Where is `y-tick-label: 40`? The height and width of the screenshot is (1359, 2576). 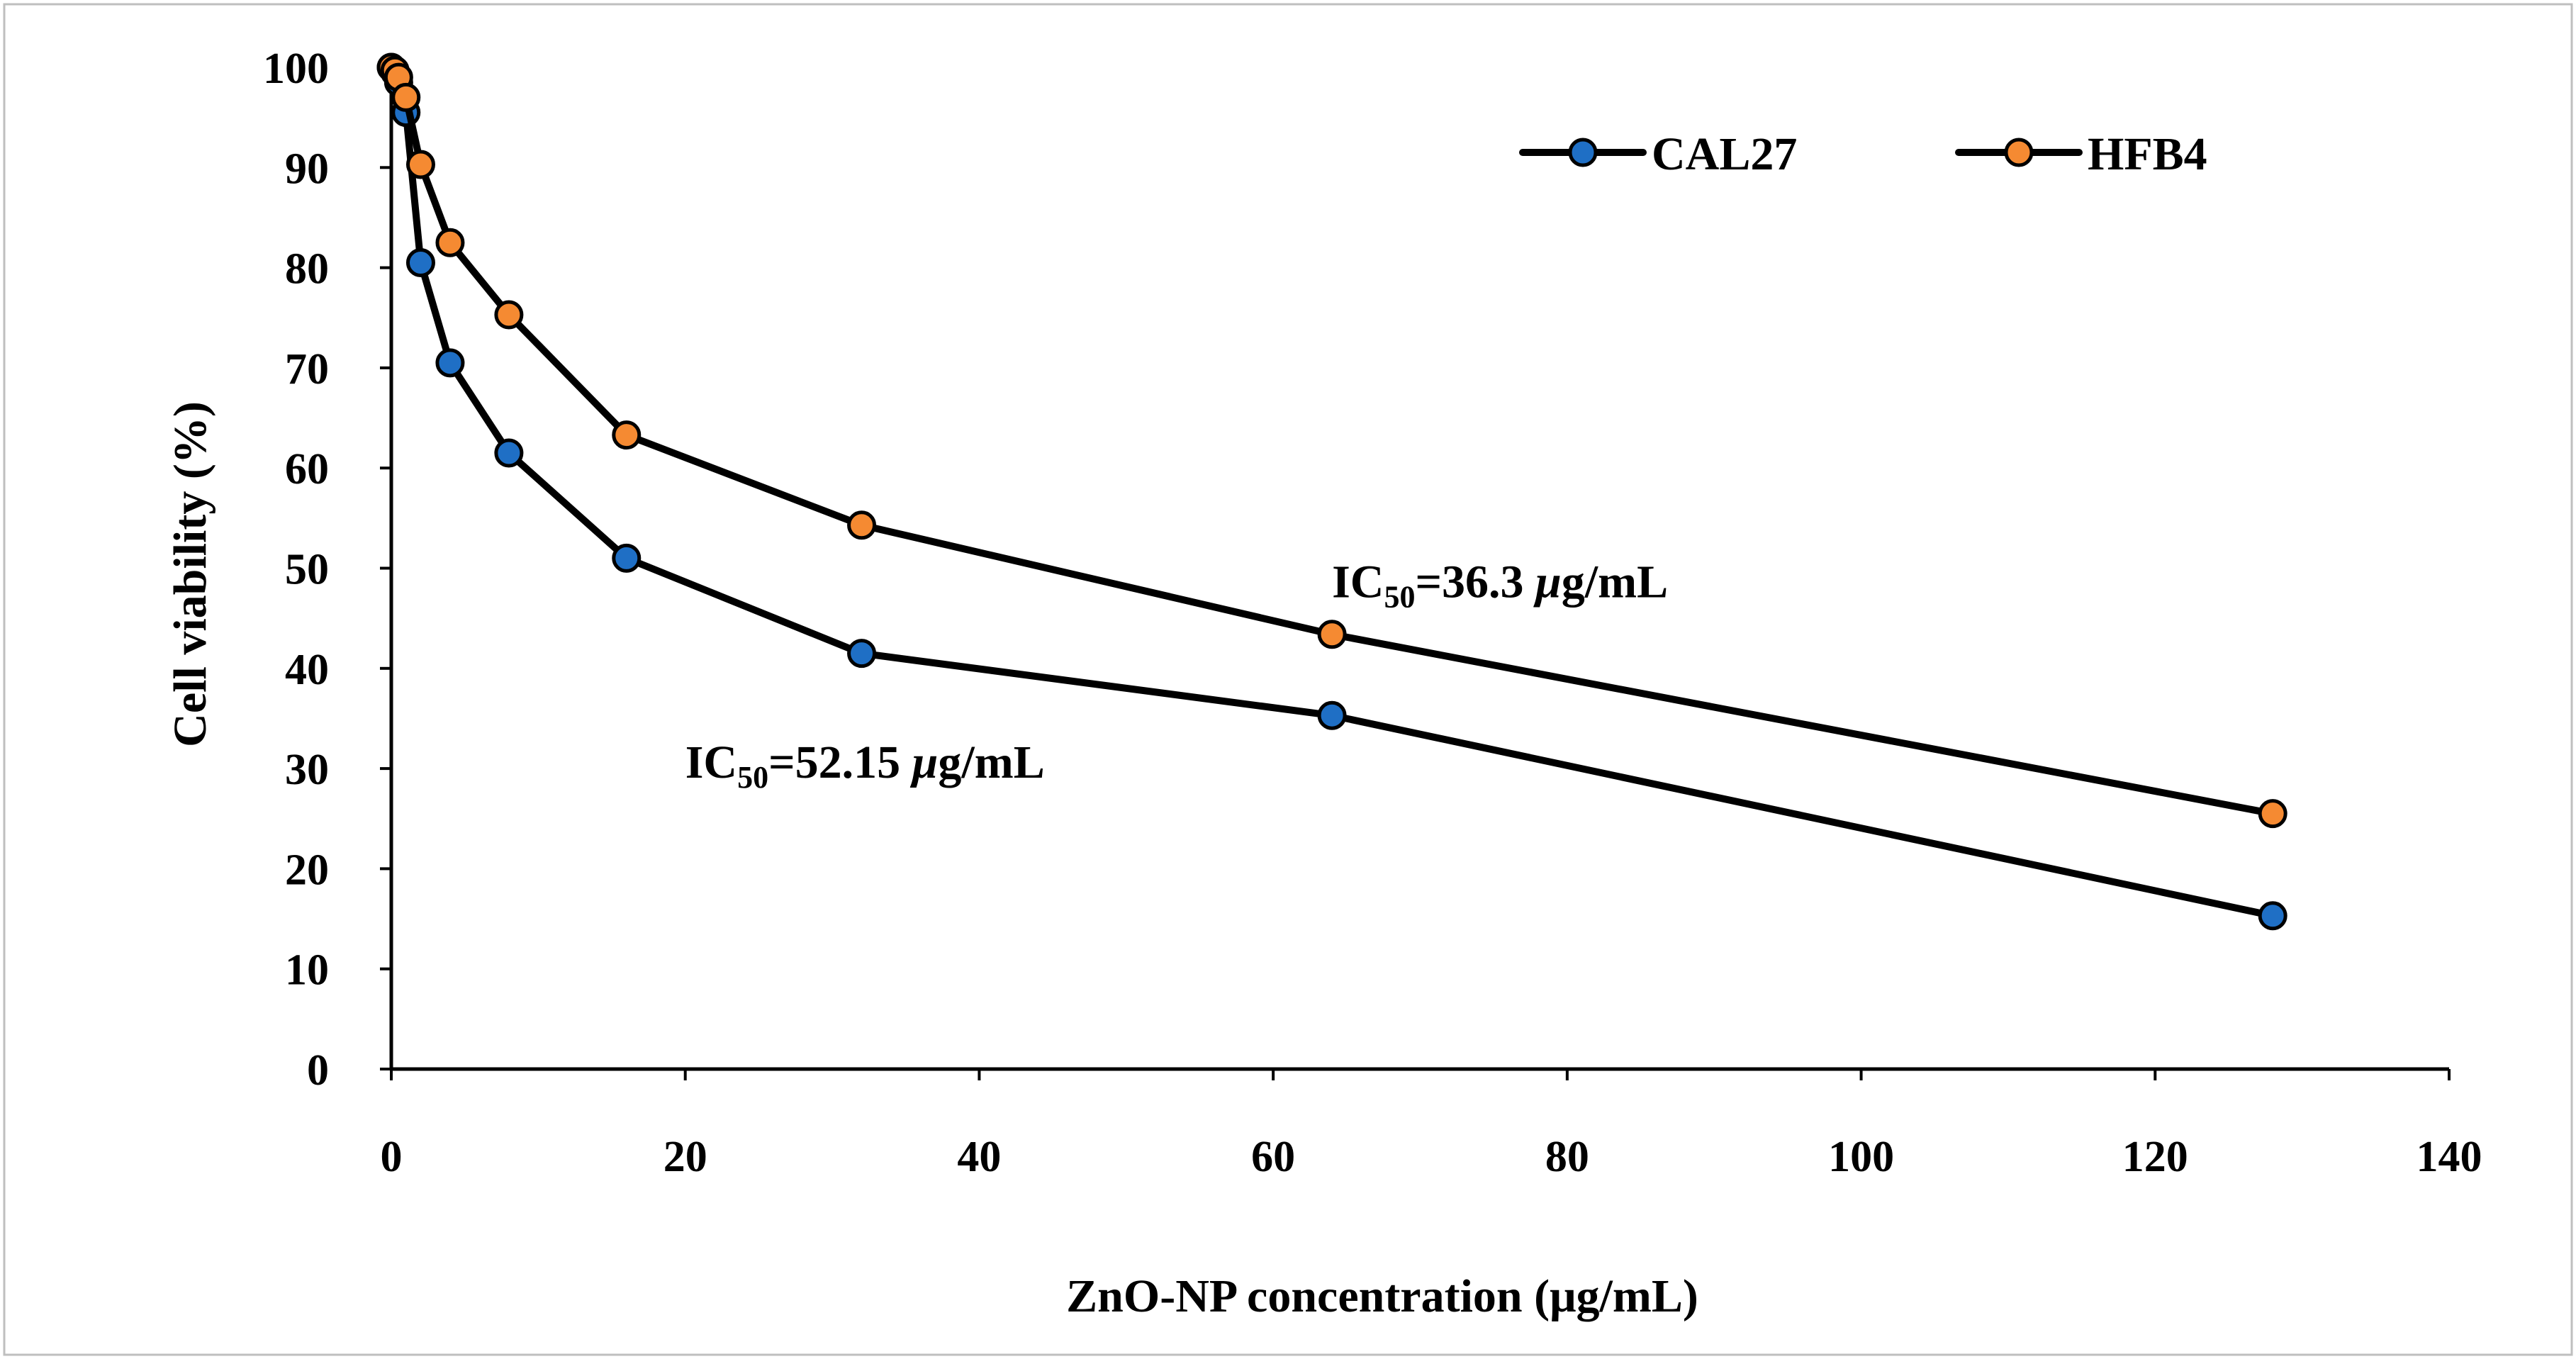
y-tick-label: 40 is located at coordinates (307, 670).